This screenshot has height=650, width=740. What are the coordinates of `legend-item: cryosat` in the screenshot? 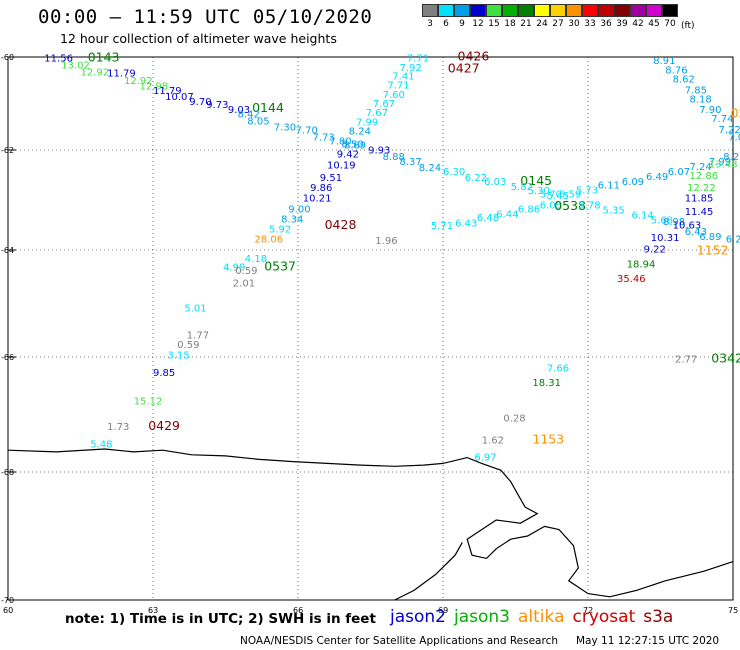 It's located at (604, 617).